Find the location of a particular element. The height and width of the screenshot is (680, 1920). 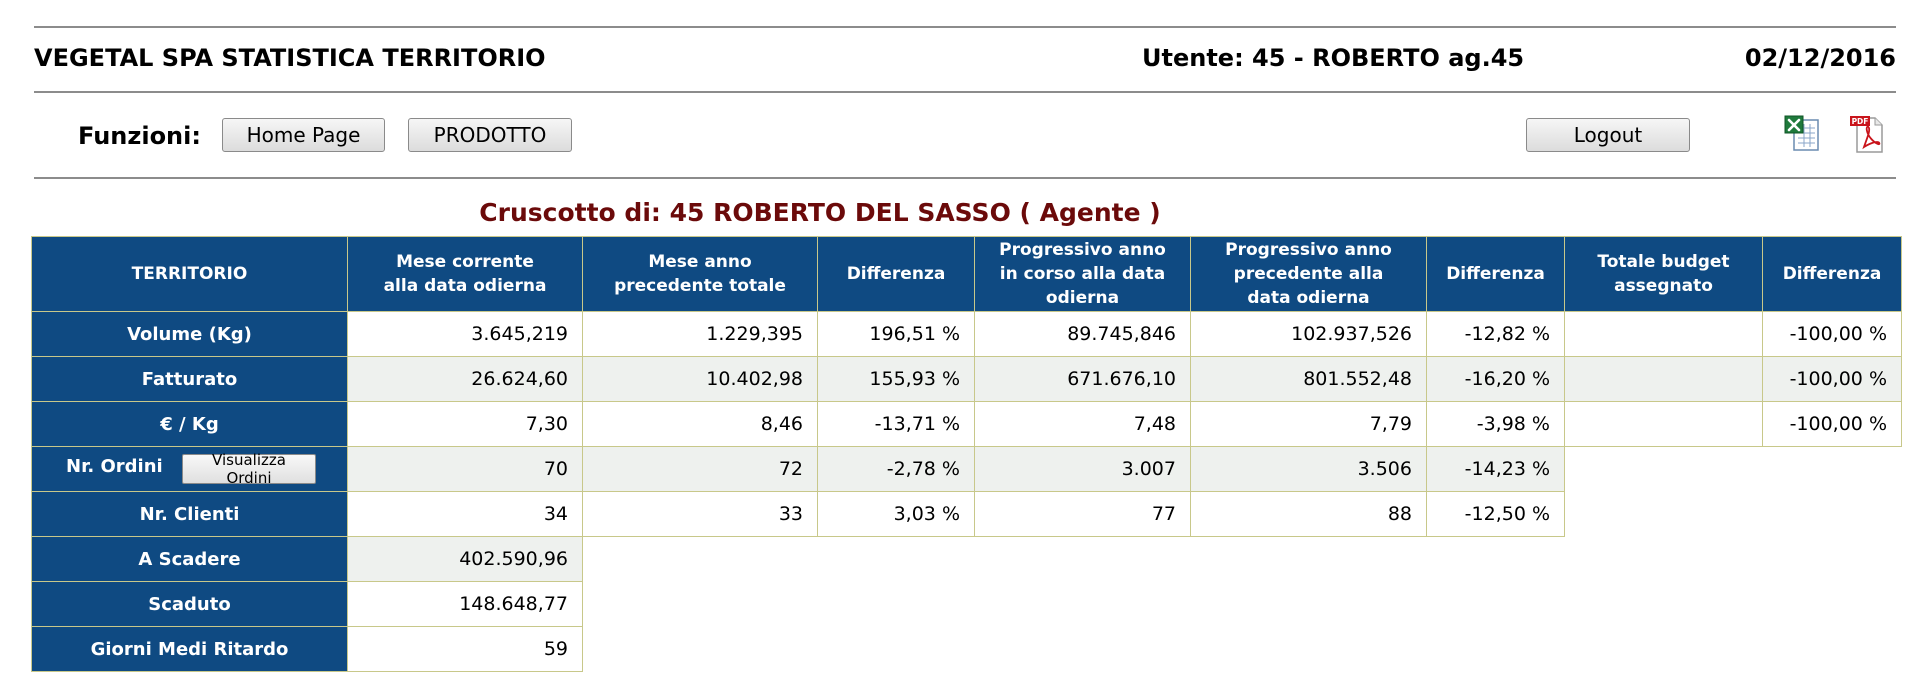

row-label-fatturato: Fatturato is located at coordinates (189, 379).